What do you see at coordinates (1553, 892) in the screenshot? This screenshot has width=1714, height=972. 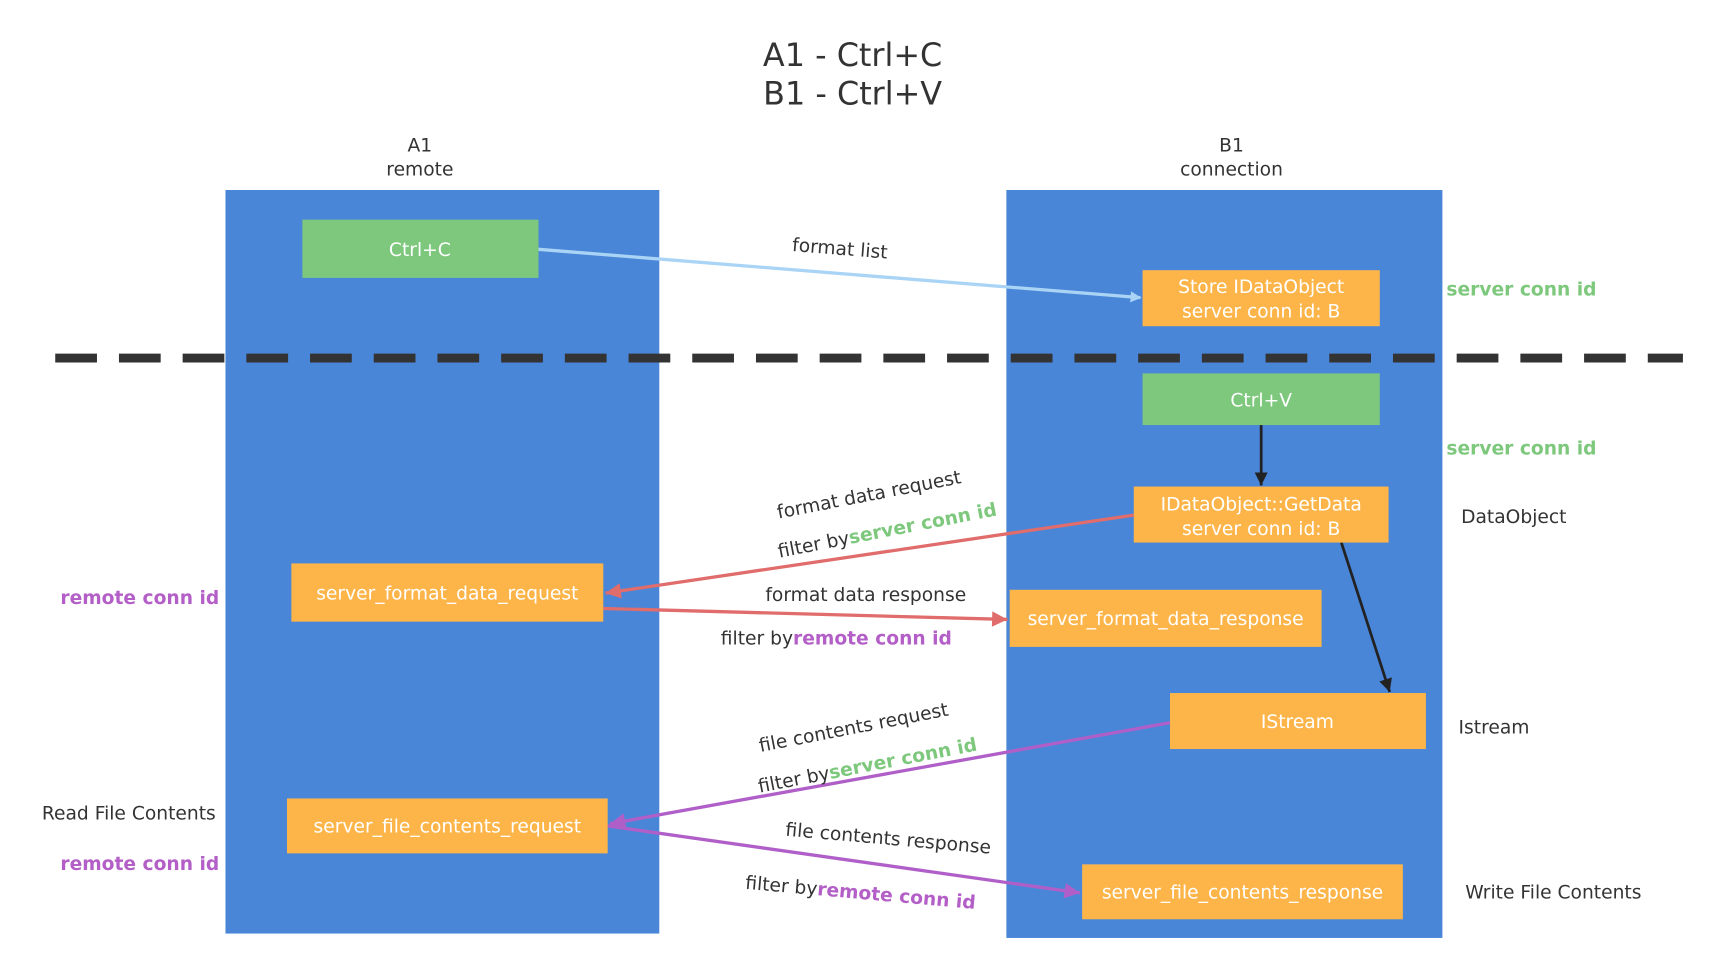 I see `side-write-file-contents: Write File Contents` at bounding box center [1553, 892].